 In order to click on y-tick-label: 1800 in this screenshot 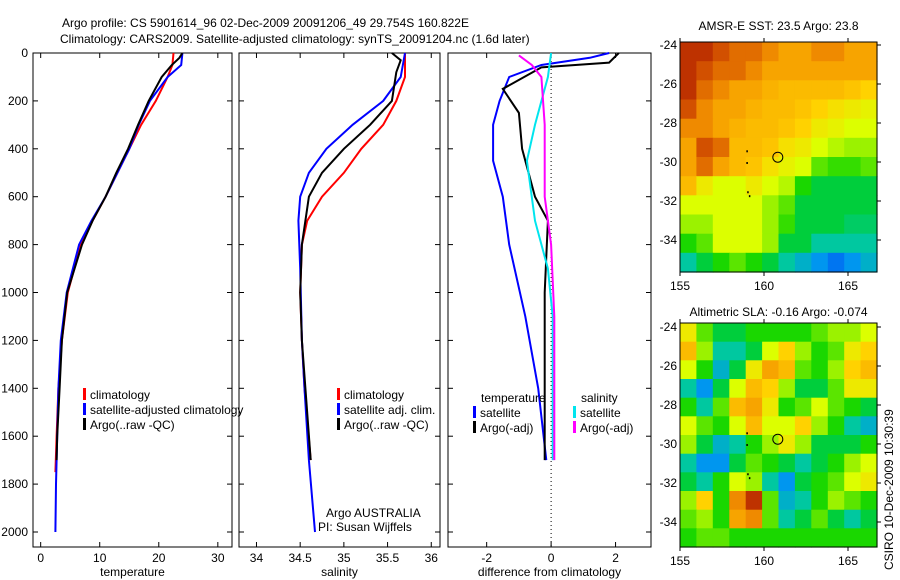, I will do `click(14, 484)`.